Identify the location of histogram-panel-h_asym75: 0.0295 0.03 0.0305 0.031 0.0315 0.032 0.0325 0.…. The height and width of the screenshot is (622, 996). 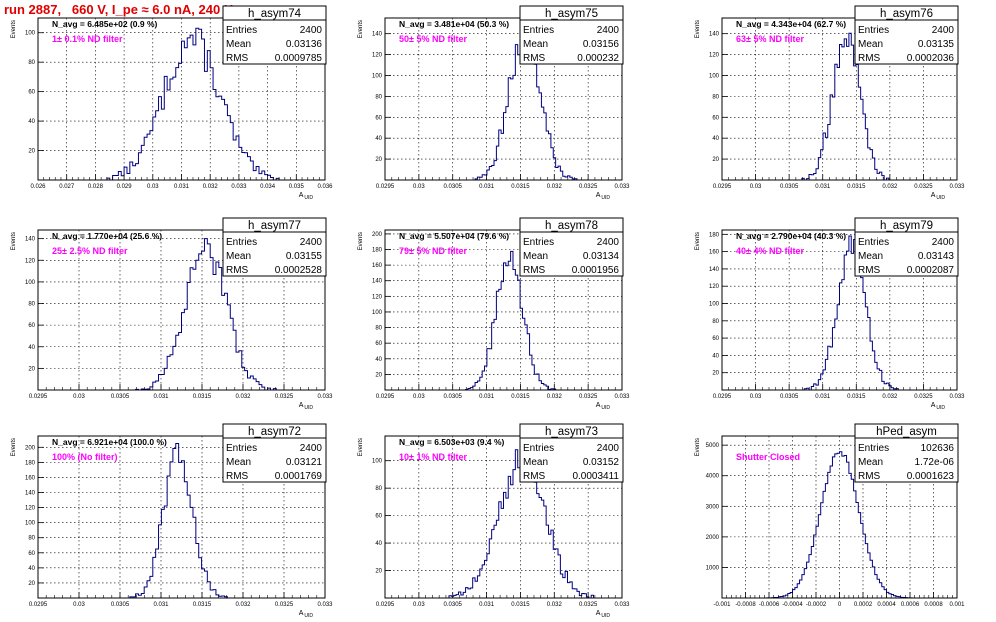
(494, 103).